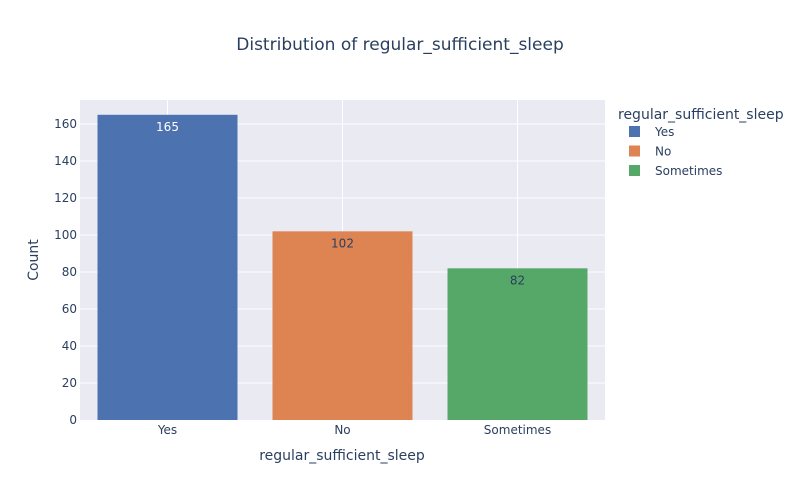 This screenshot has height=500, width=800. I want to click on x-axis-title: regular_sufficient_sleep, so click(342, 456).